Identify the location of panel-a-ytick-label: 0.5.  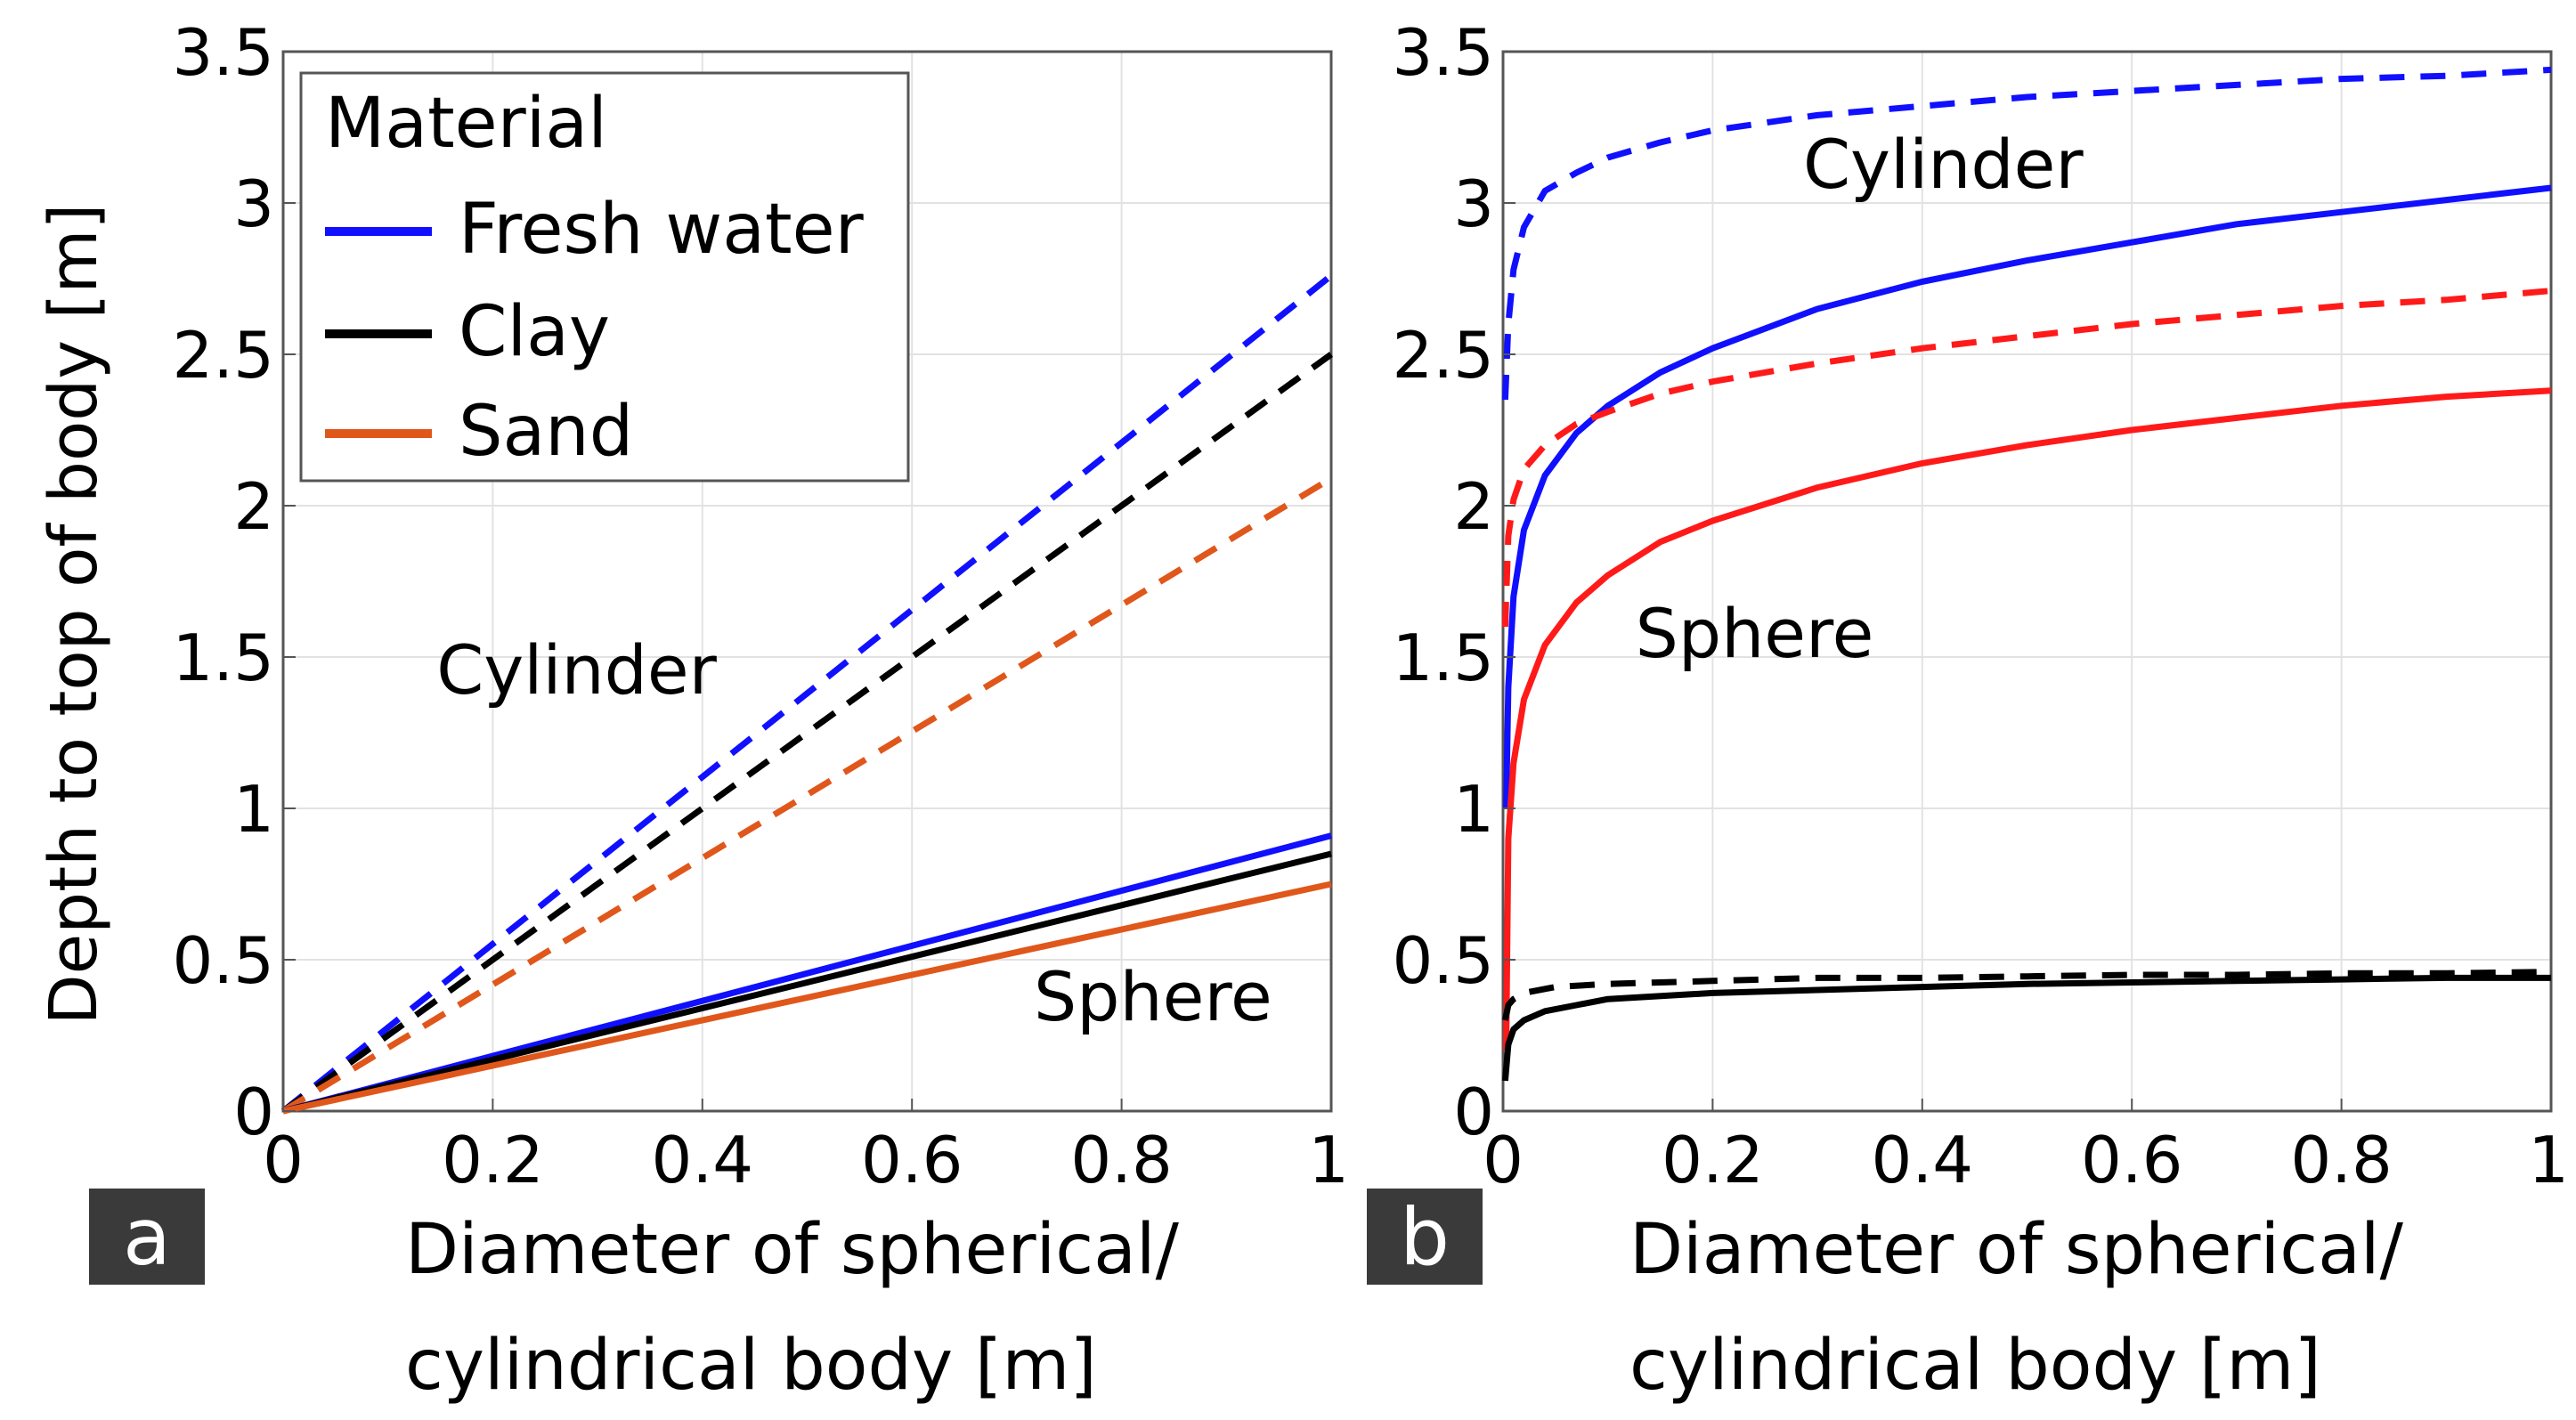
(223, 960).